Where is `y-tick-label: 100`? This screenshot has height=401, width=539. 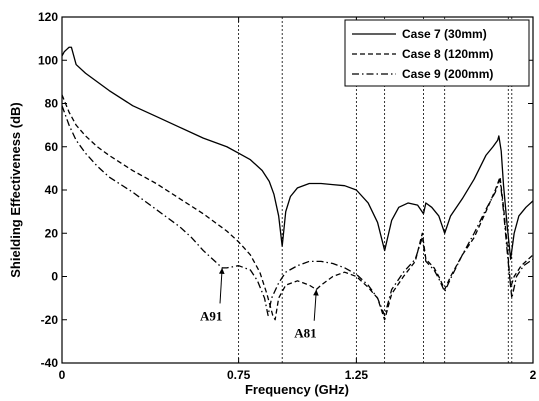 y-tick-label: 100 is located at coordinates (48, 60).